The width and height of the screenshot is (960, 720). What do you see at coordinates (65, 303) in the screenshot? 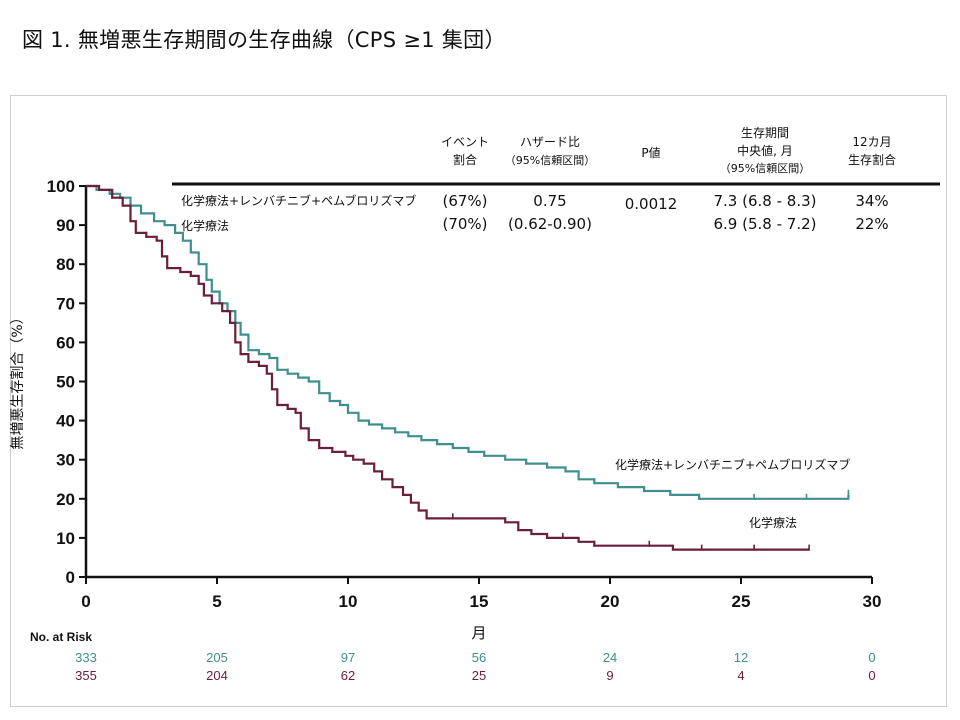
I see `y-tick-label: 70` at bounding box center [65, 303].